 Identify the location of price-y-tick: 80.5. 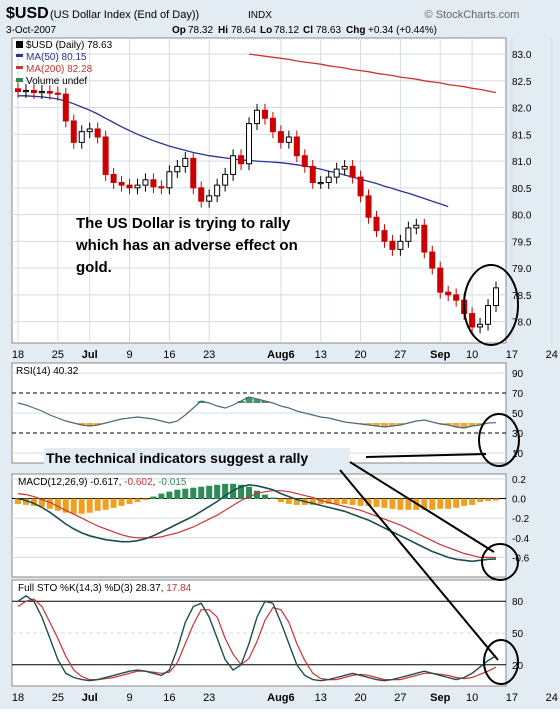
(522, 189).